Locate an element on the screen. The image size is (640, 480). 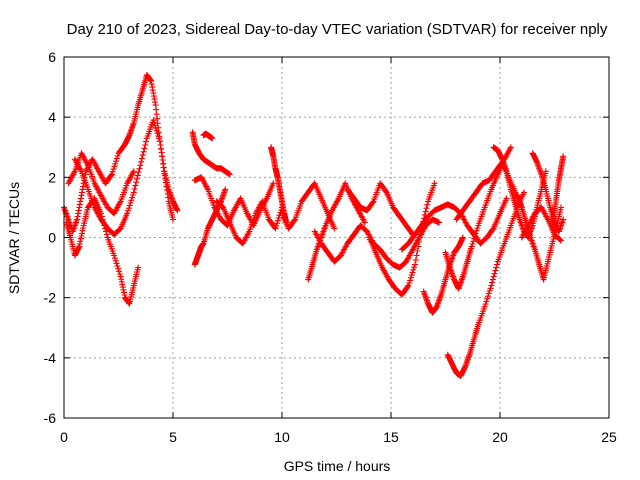
y-tick-label: -4 is located at coordinates (50, 358).